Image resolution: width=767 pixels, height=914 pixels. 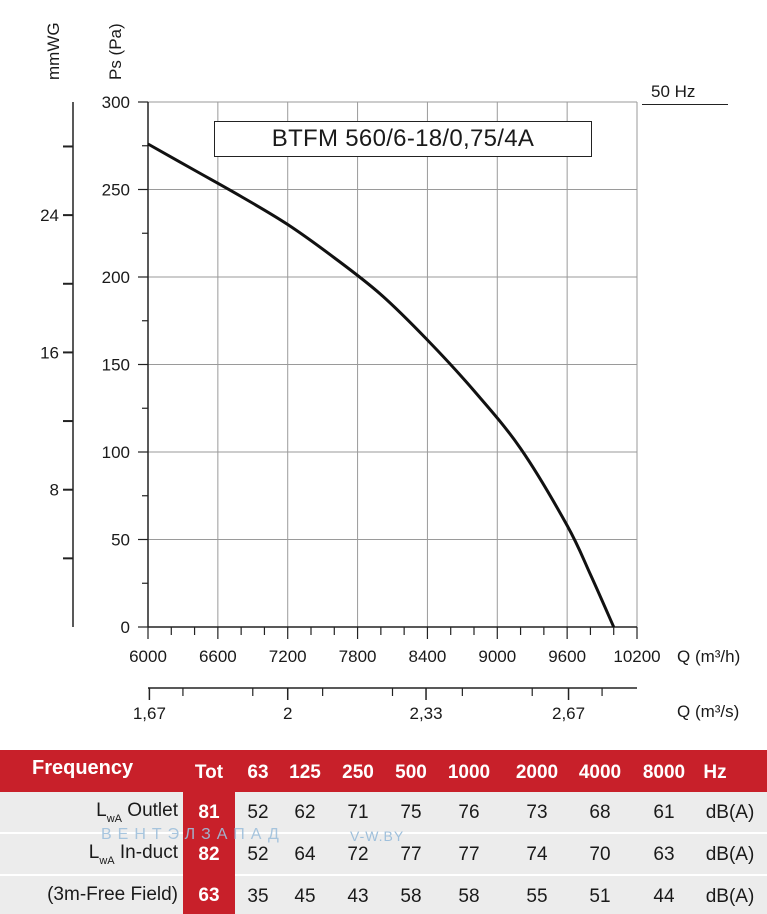 What do you see at coordinates (49, 352) in the screenshot?
I see `y2-tick-label: 16` at bounding box center [49, 352].